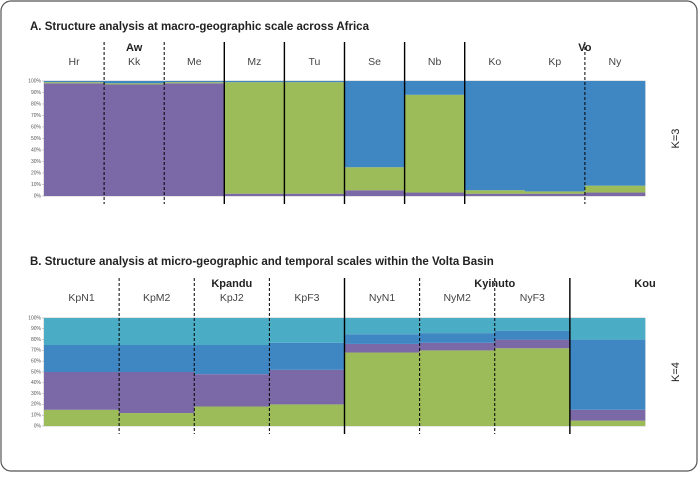 This screenshot has width=698, height=477. Describe the element at coordinates (494, 62) in the screenshot. I see `category-label: Ko` at that location.